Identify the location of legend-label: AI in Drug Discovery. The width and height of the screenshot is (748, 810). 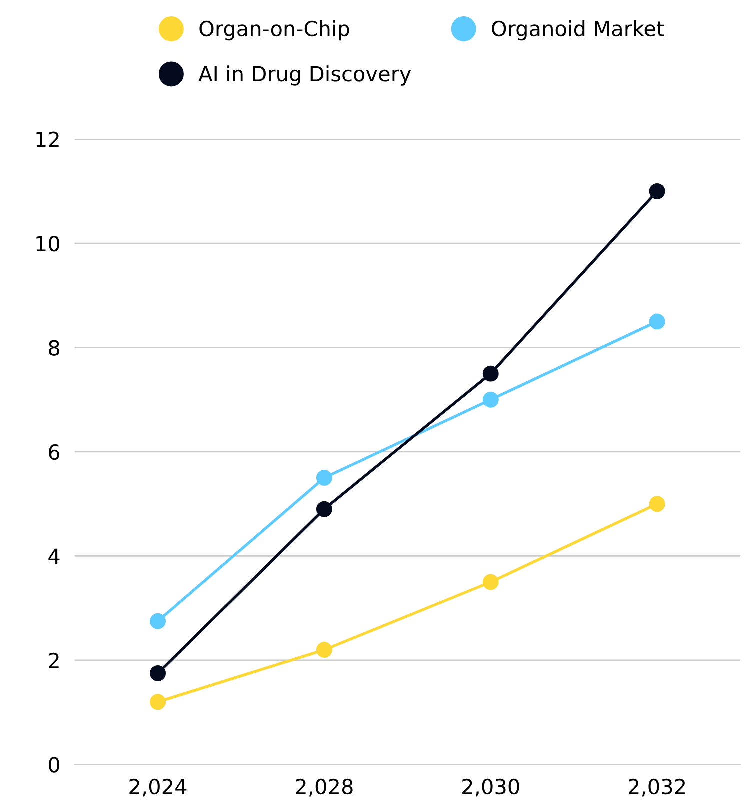
(305, 76).